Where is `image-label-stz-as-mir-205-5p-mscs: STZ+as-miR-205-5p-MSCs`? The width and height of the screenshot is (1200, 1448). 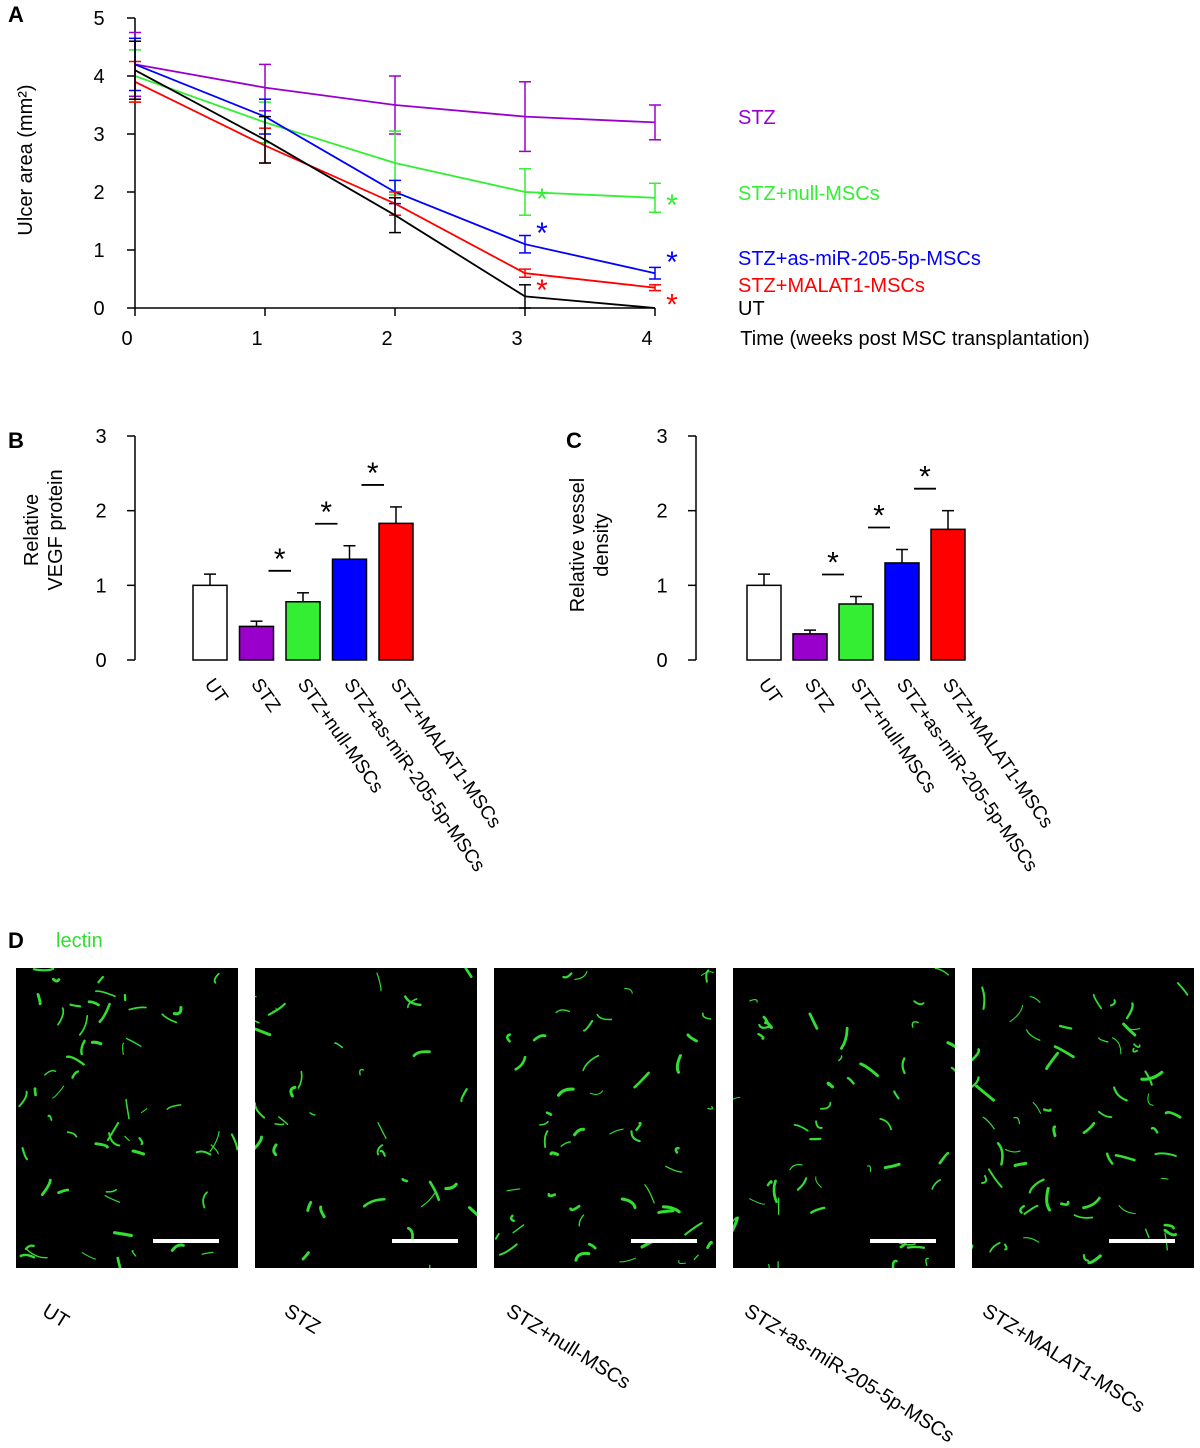 image-label-stz-as-mir-205-5p-mscs: STZ+as-miR-205-5p-MSCs is located at coordinates (849, 1374).